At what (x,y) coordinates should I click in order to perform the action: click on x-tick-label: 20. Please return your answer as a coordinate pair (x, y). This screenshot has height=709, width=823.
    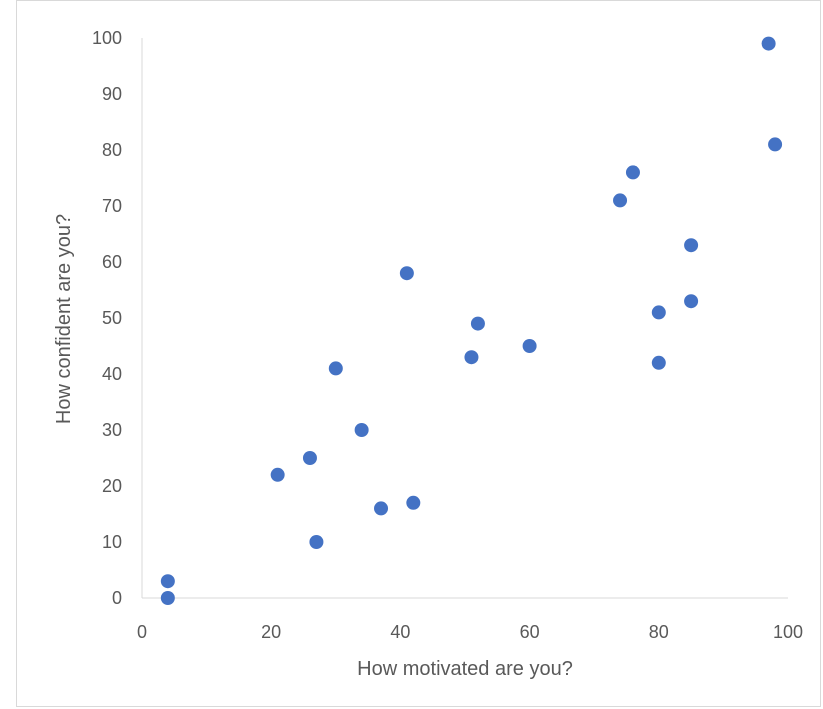
    Looking at the image, I should click on (271, 632).